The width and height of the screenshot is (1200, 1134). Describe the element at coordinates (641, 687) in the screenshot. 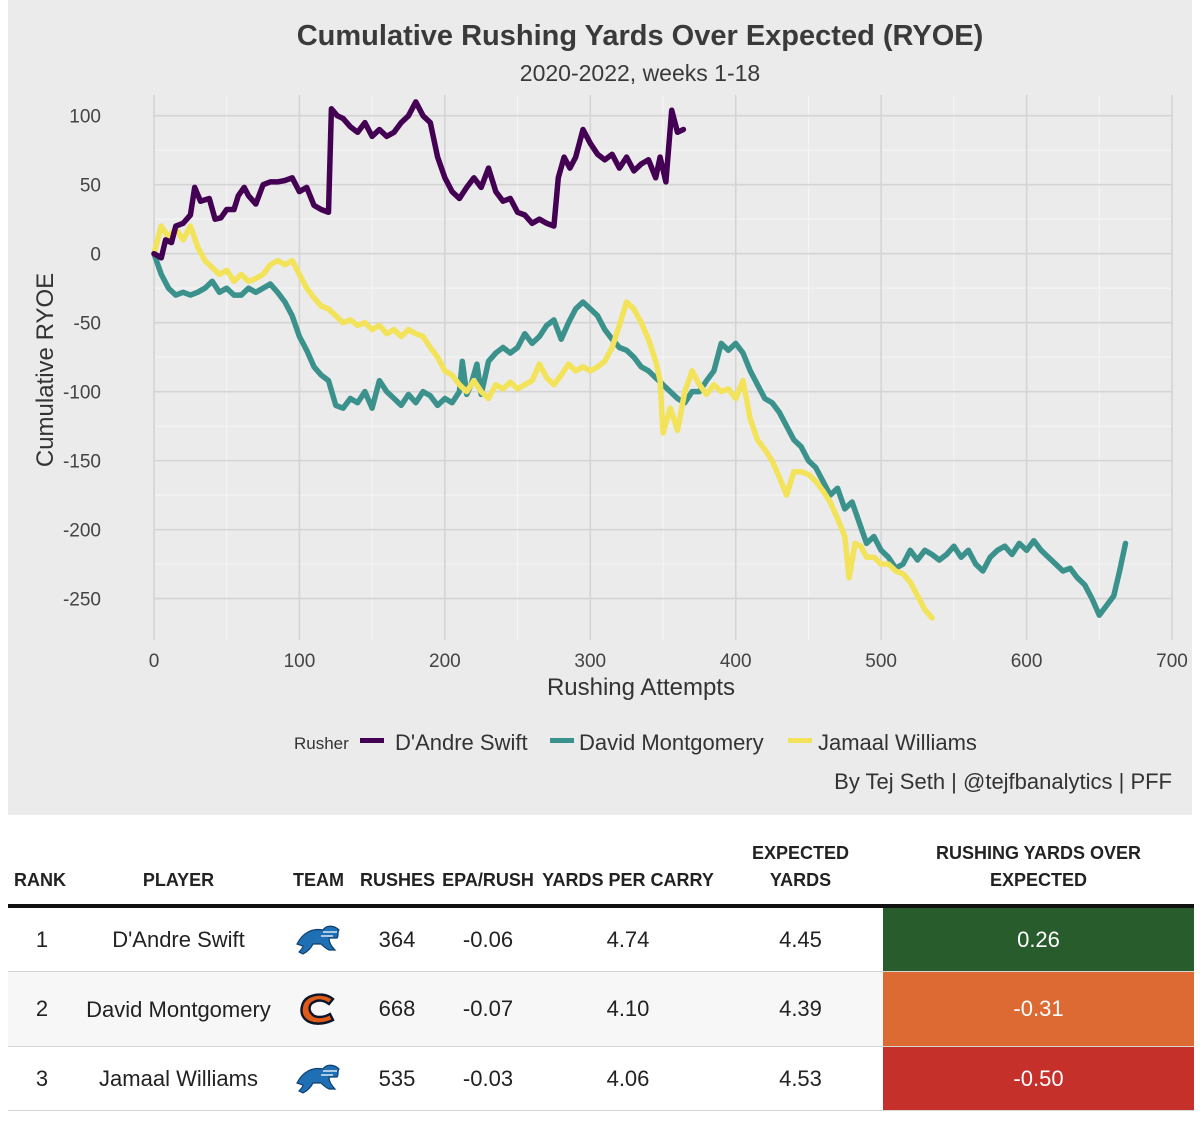

I see `x-axis-title: Rushing Attempts` at that location.